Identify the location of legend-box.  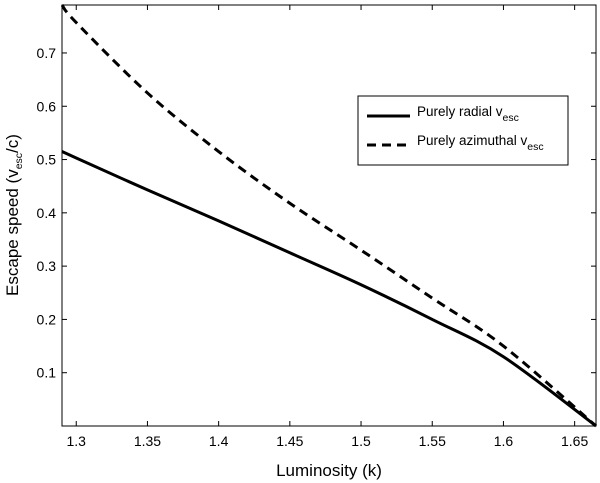
(463, 130).